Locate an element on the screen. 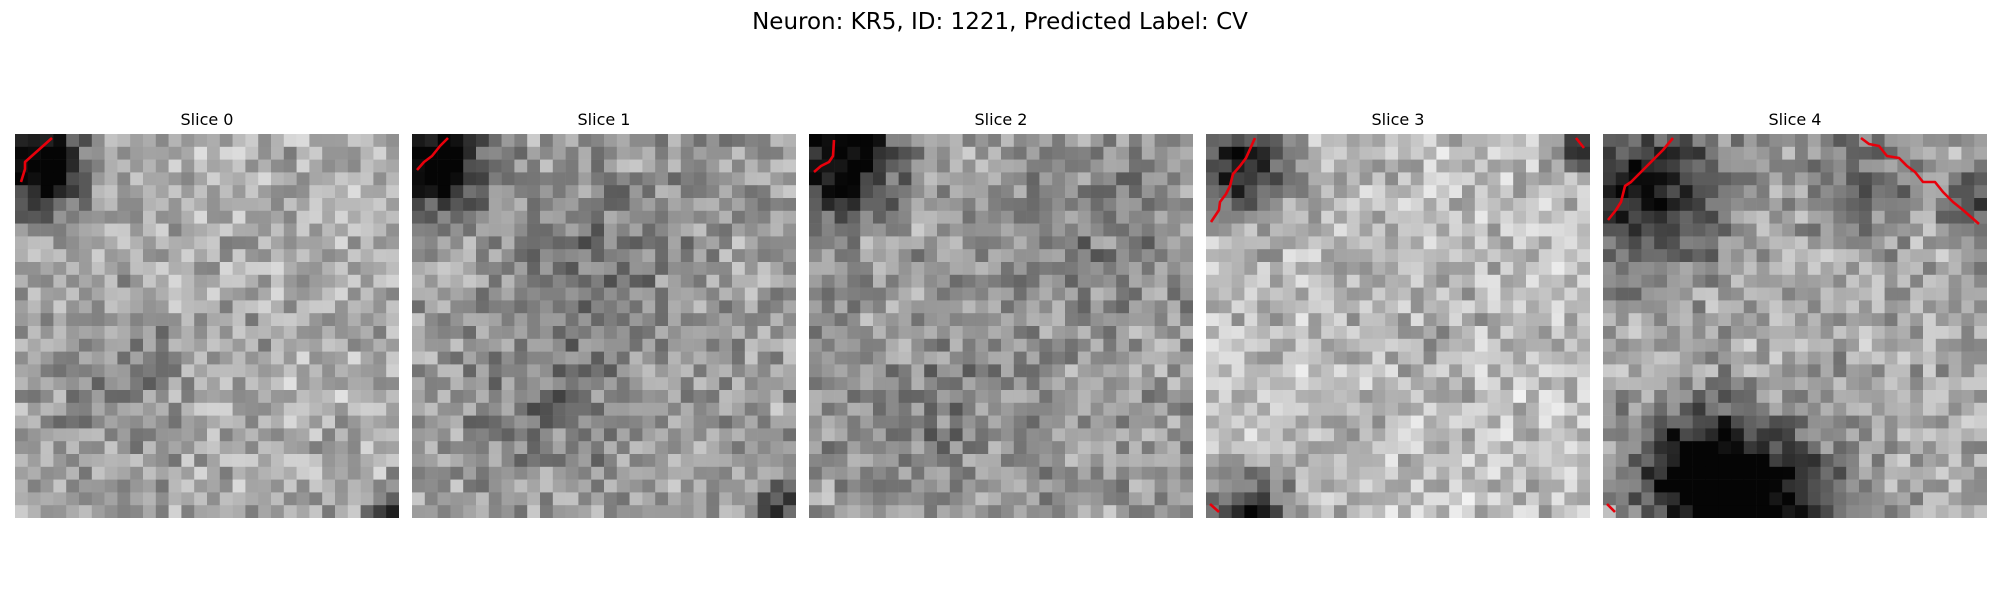 The height and width of the screenshot is (600, 2000). contour-line is located at coordinates (1214, 508).